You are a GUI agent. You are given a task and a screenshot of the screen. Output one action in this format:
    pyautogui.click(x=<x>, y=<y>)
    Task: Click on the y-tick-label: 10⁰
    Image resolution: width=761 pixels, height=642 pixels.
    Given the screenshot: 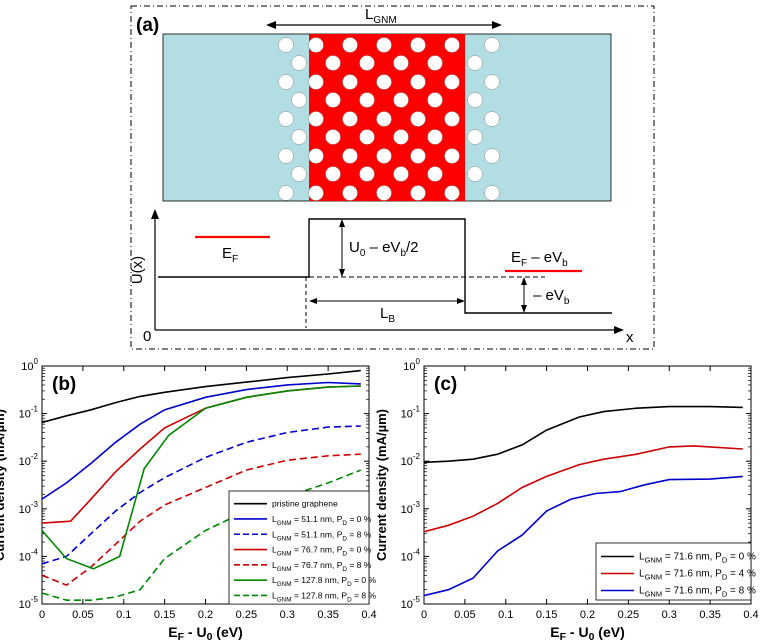 What is the action you would take?
    pyautogui.click(x=29, y=365)
    